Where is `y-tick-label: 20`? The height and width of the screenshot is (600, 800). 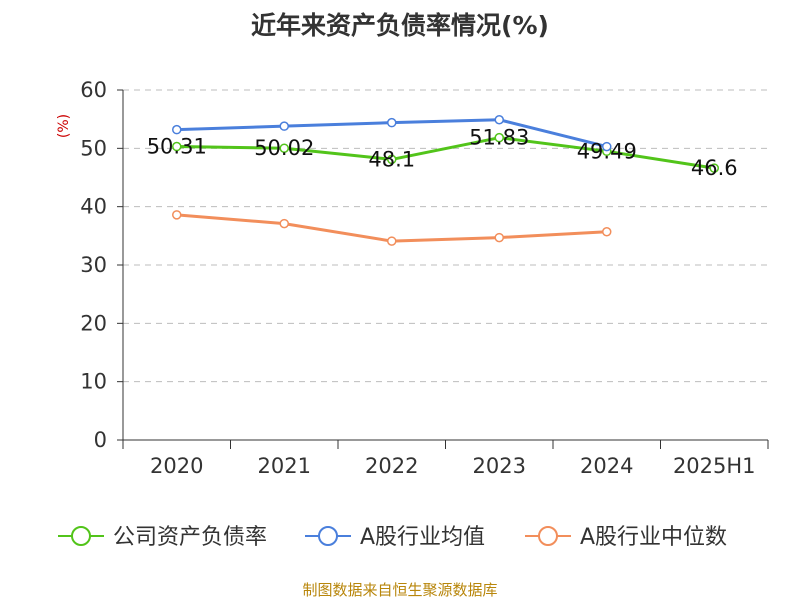 y-tick-label: 20 is located at coordinates (93, 323).